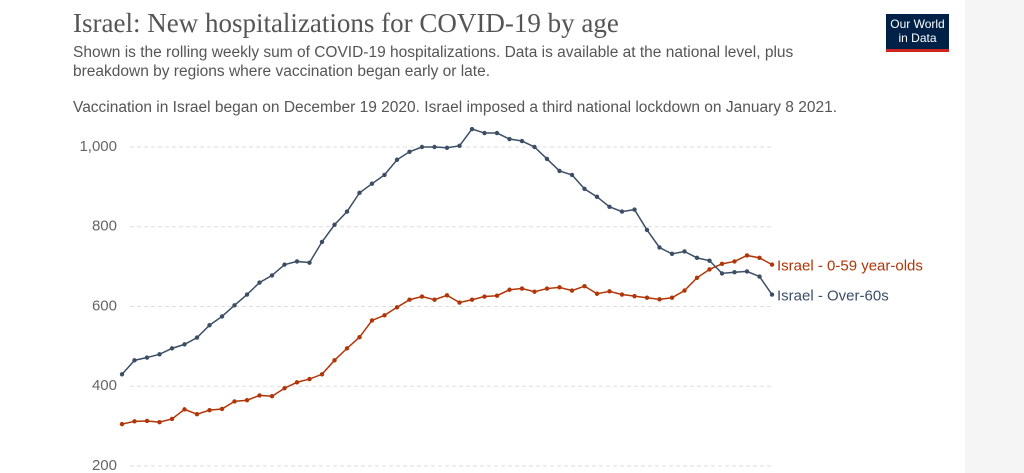  I want to click on y-tick-label: 400, so click(104, 385).